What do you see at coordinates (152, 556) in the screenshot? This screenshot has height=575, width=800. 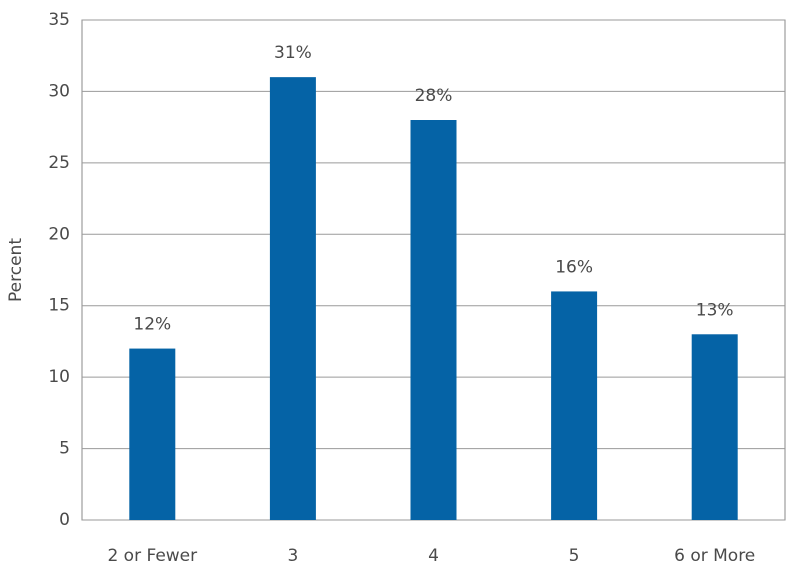 I see `x-tick-label: 2 or Fewer` at bounding box center [152, 556].